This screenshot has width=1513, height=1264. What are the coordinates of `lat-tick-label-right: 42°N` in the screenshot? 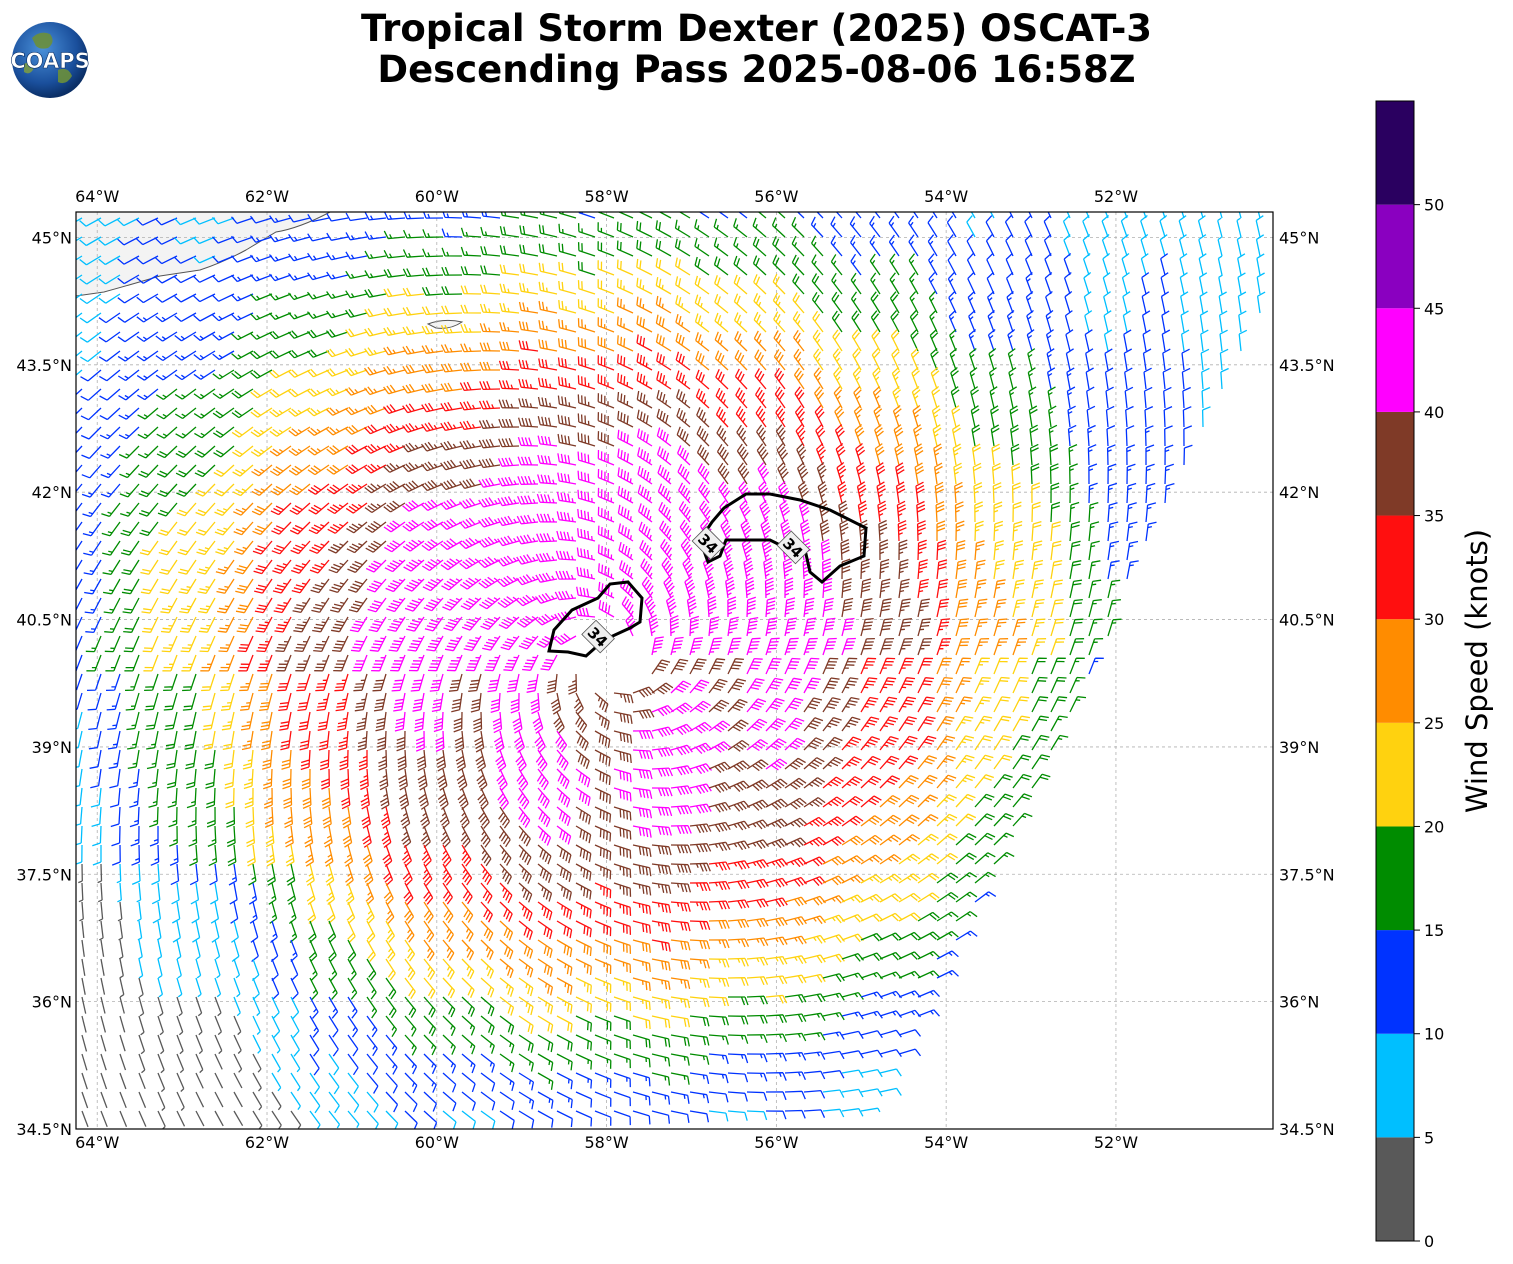 It's located at (1299, 492).